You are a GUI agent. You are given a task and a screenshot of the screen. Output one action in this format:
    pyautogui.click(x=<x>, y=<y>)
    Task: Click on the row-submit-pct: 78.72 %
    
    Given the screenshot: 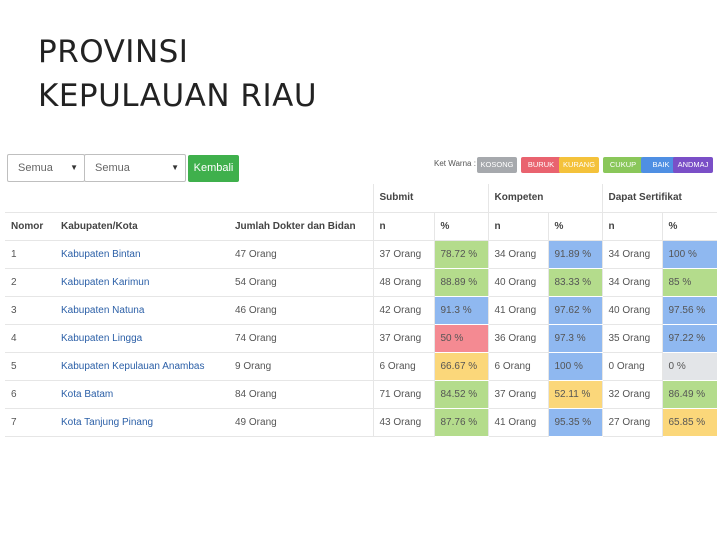 What is the action you would take?
    pyautogui.click(x=460, y=254)
    